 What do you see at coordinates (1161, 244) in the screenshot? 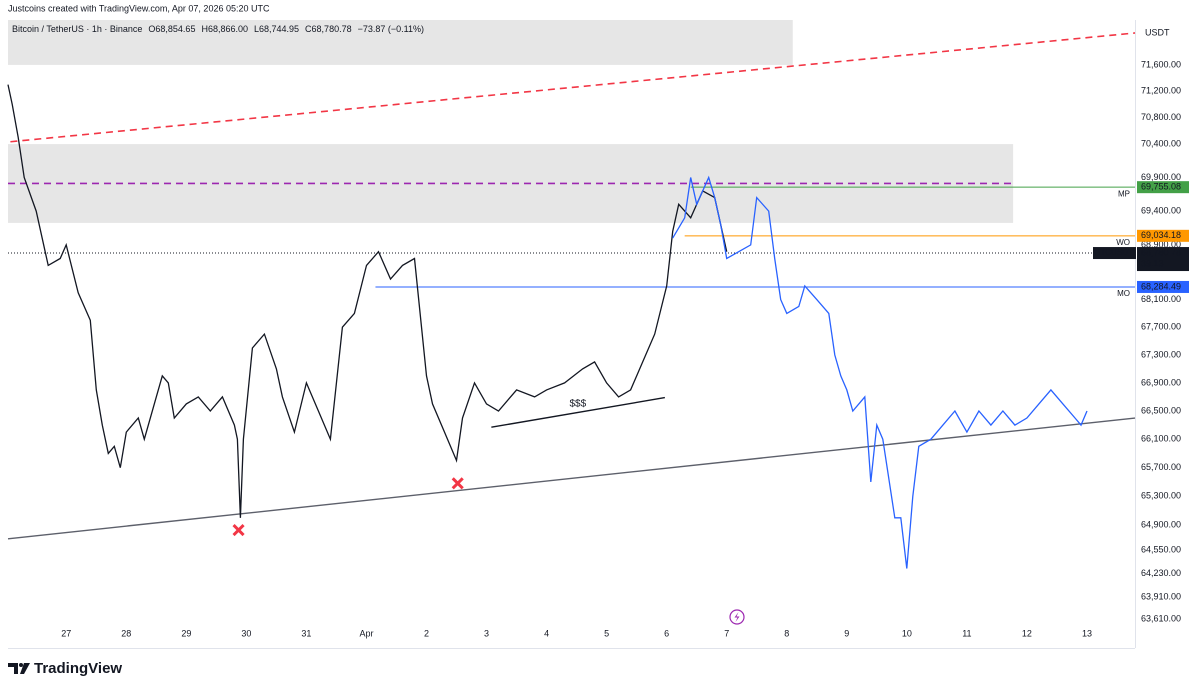
I see `y-tick-label: 68,900.00` at bounding box center [1161, 244].